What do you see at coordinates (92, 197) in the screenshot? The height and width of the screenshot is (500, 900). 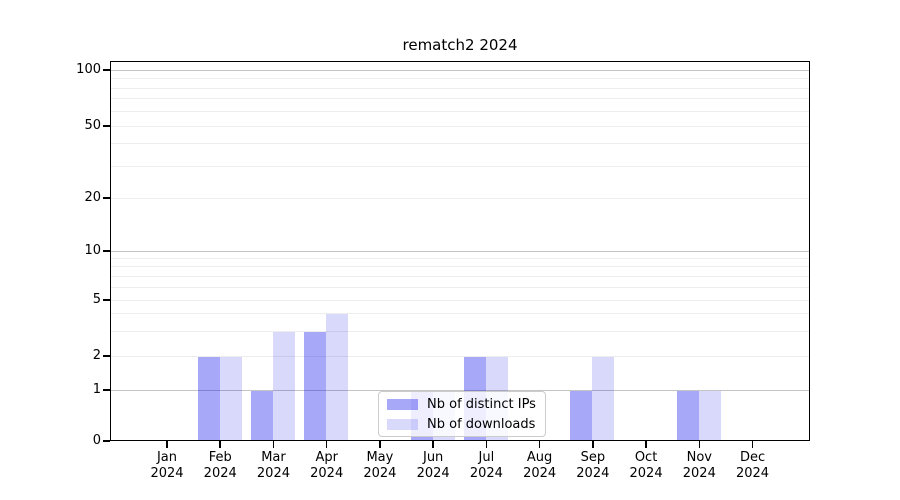 I see `y-tick-label: 20` at bounding box center [92, 197].